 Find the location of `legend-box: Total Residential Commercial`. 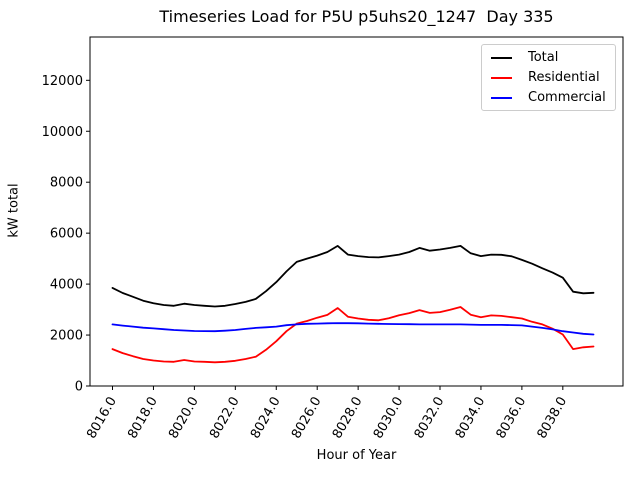

legend-box: Total Residential Commercial is located at coordinates (548, 77).